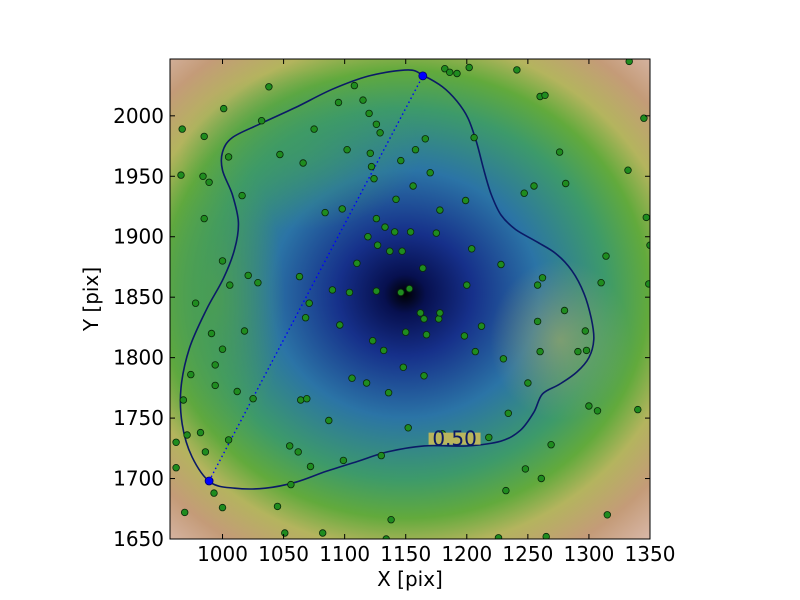 The width and height of the screenshot is (800, 600). Describe the element at coordinates (138, 176) in the screenshot. I see `y-tick-label: 1950` at that location.